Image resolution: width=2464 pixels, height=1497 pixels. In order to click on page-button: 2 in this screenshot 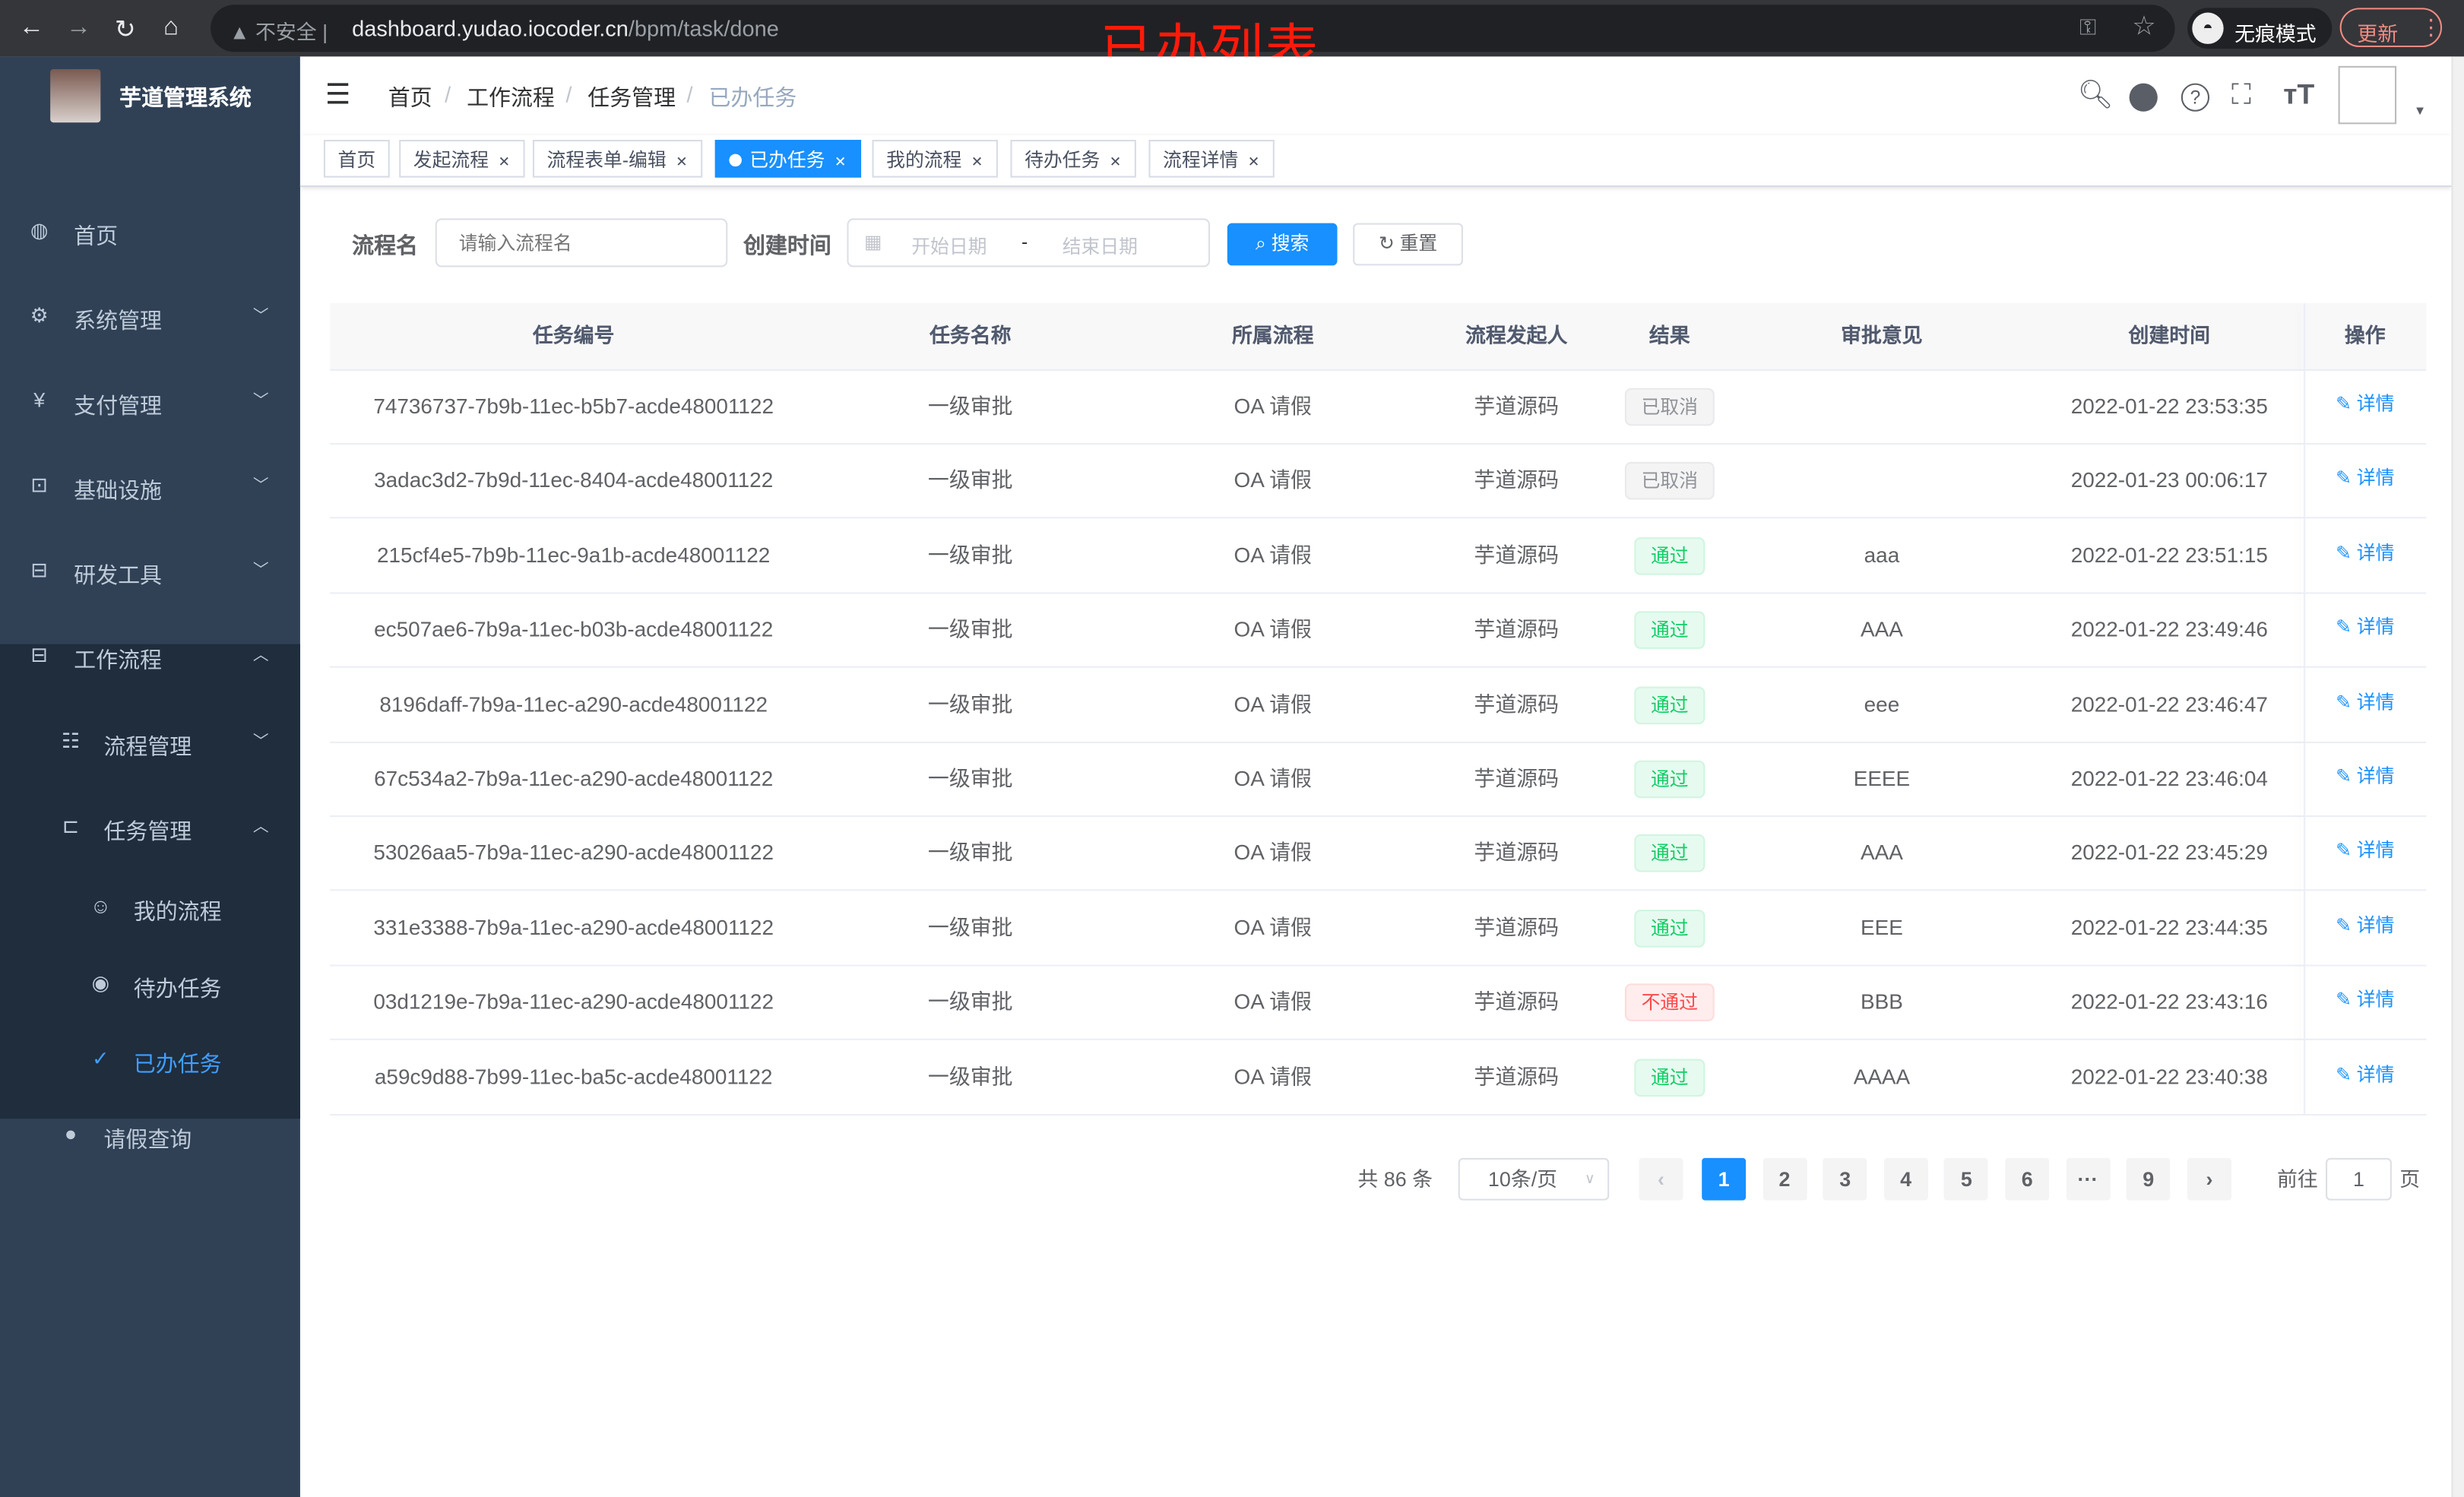, I will do `click(1784, 1179)`.